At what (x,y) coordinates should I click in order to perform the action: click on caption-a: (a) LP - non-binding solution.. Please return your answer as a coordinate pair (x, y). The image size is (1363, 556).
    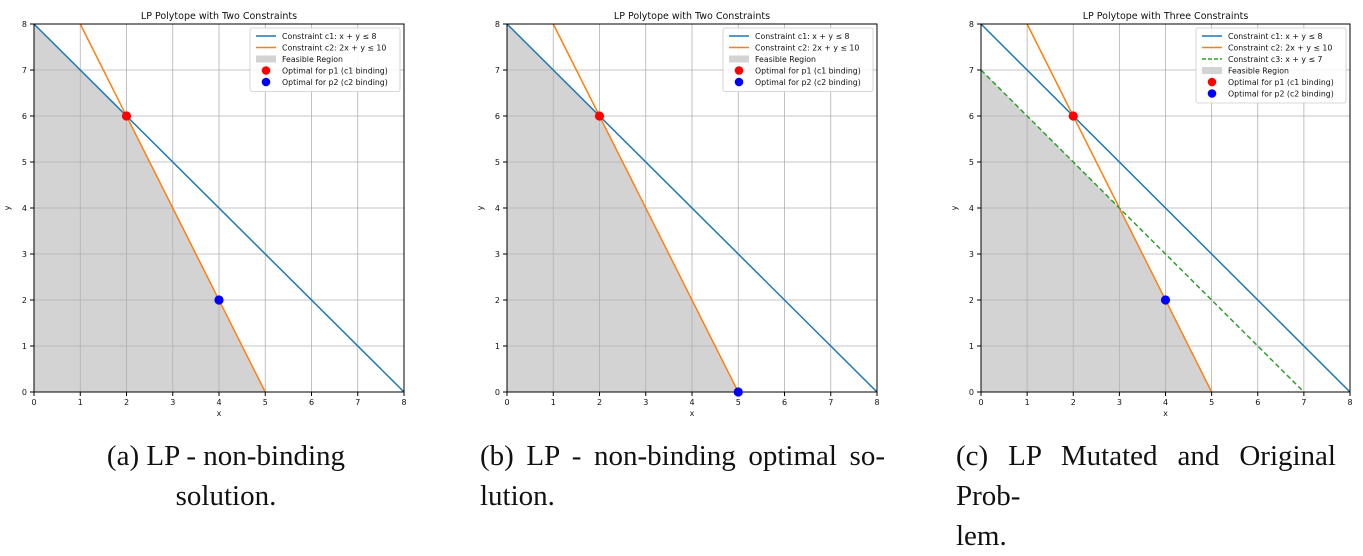
    Looking at the image, I should click on (226, 476).